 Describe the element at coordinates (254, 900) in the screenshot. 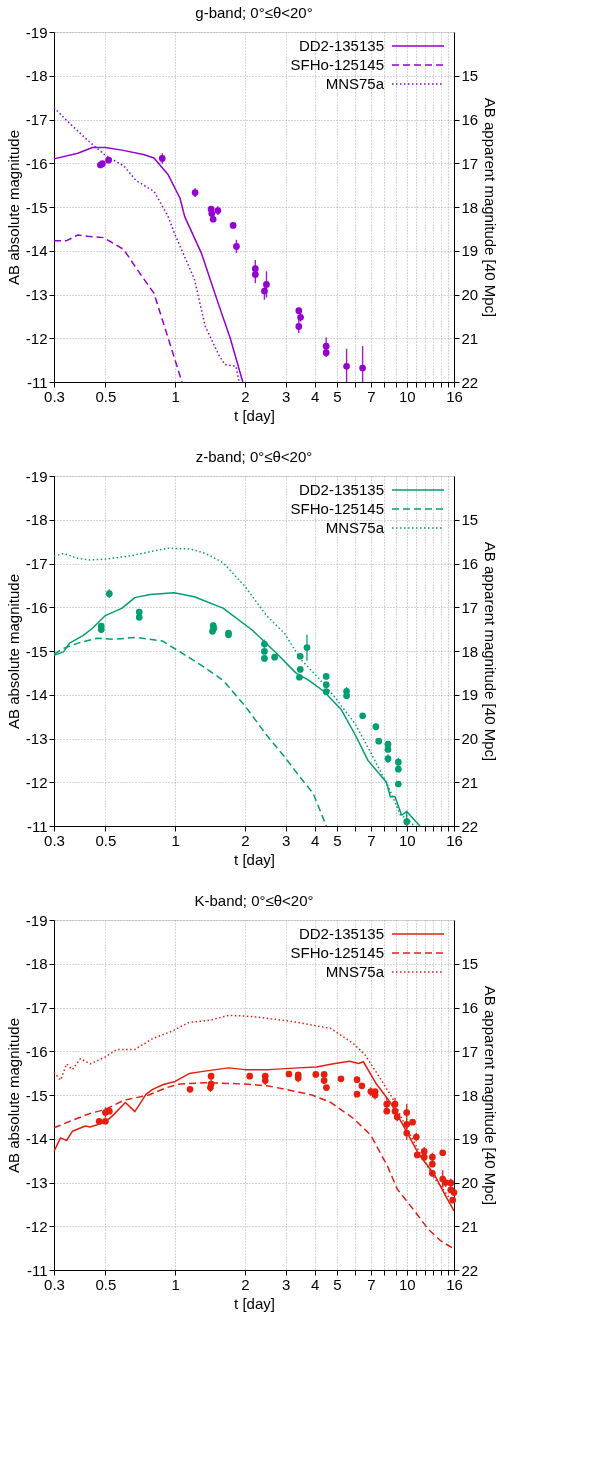

I see `chart-title: K-band; 0°≤θ<20°` at that location.